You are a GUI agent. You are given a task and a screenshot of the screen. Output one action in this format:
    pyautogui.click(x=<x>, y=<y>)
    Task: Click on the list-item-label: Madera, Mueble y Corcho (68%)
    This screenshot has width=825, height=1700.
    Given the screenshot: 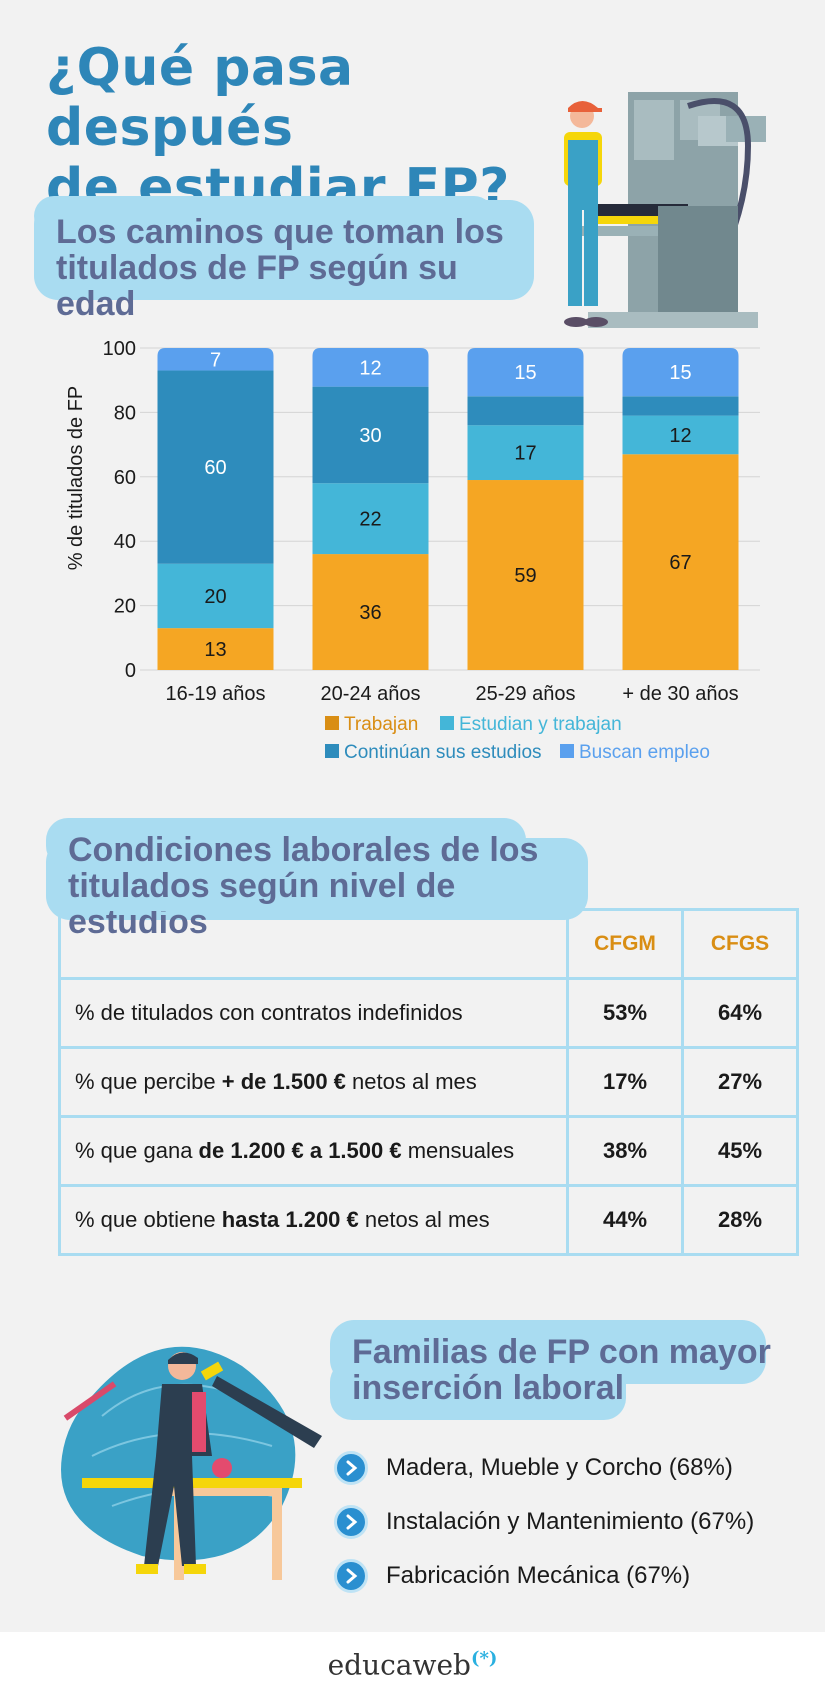 What is the action you would take?
    pyautogui.click(x=559, y=1467)
    